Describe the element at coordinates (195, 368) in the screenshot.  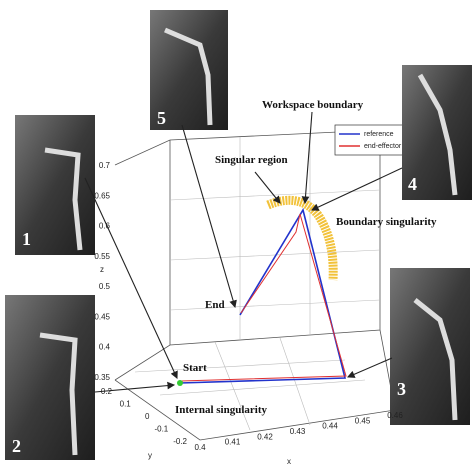
I see `annotation: Start` at that location.